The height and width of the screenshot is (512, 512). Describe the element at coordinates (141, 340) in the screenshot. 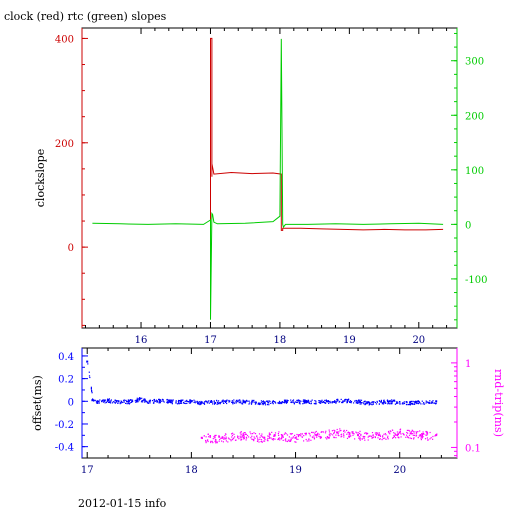

I see `x-tick-label: 16` at that location.